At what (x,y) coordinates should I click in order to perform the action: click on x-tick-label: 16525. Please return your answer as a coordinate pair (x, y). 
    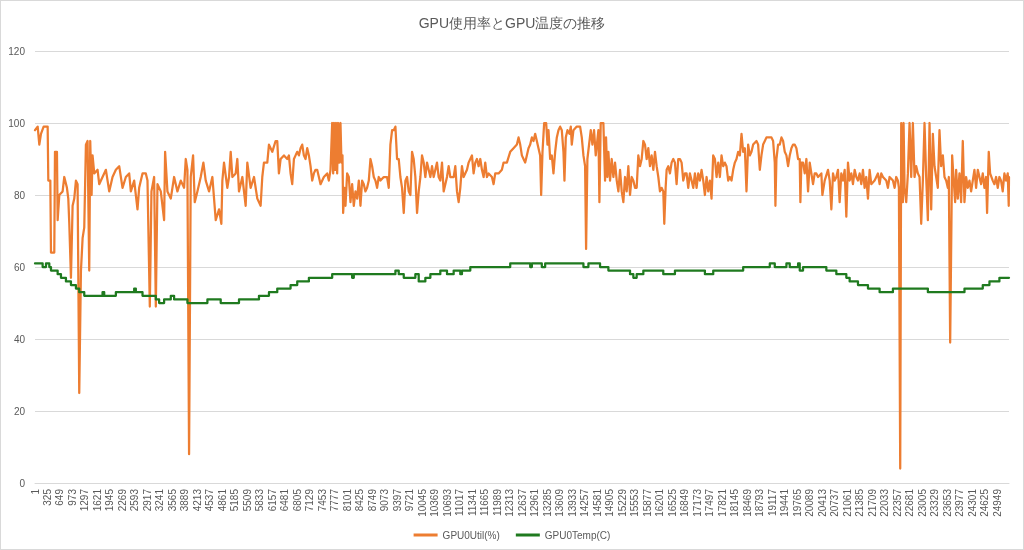
    Looking at the image, I should click on (672, 502).